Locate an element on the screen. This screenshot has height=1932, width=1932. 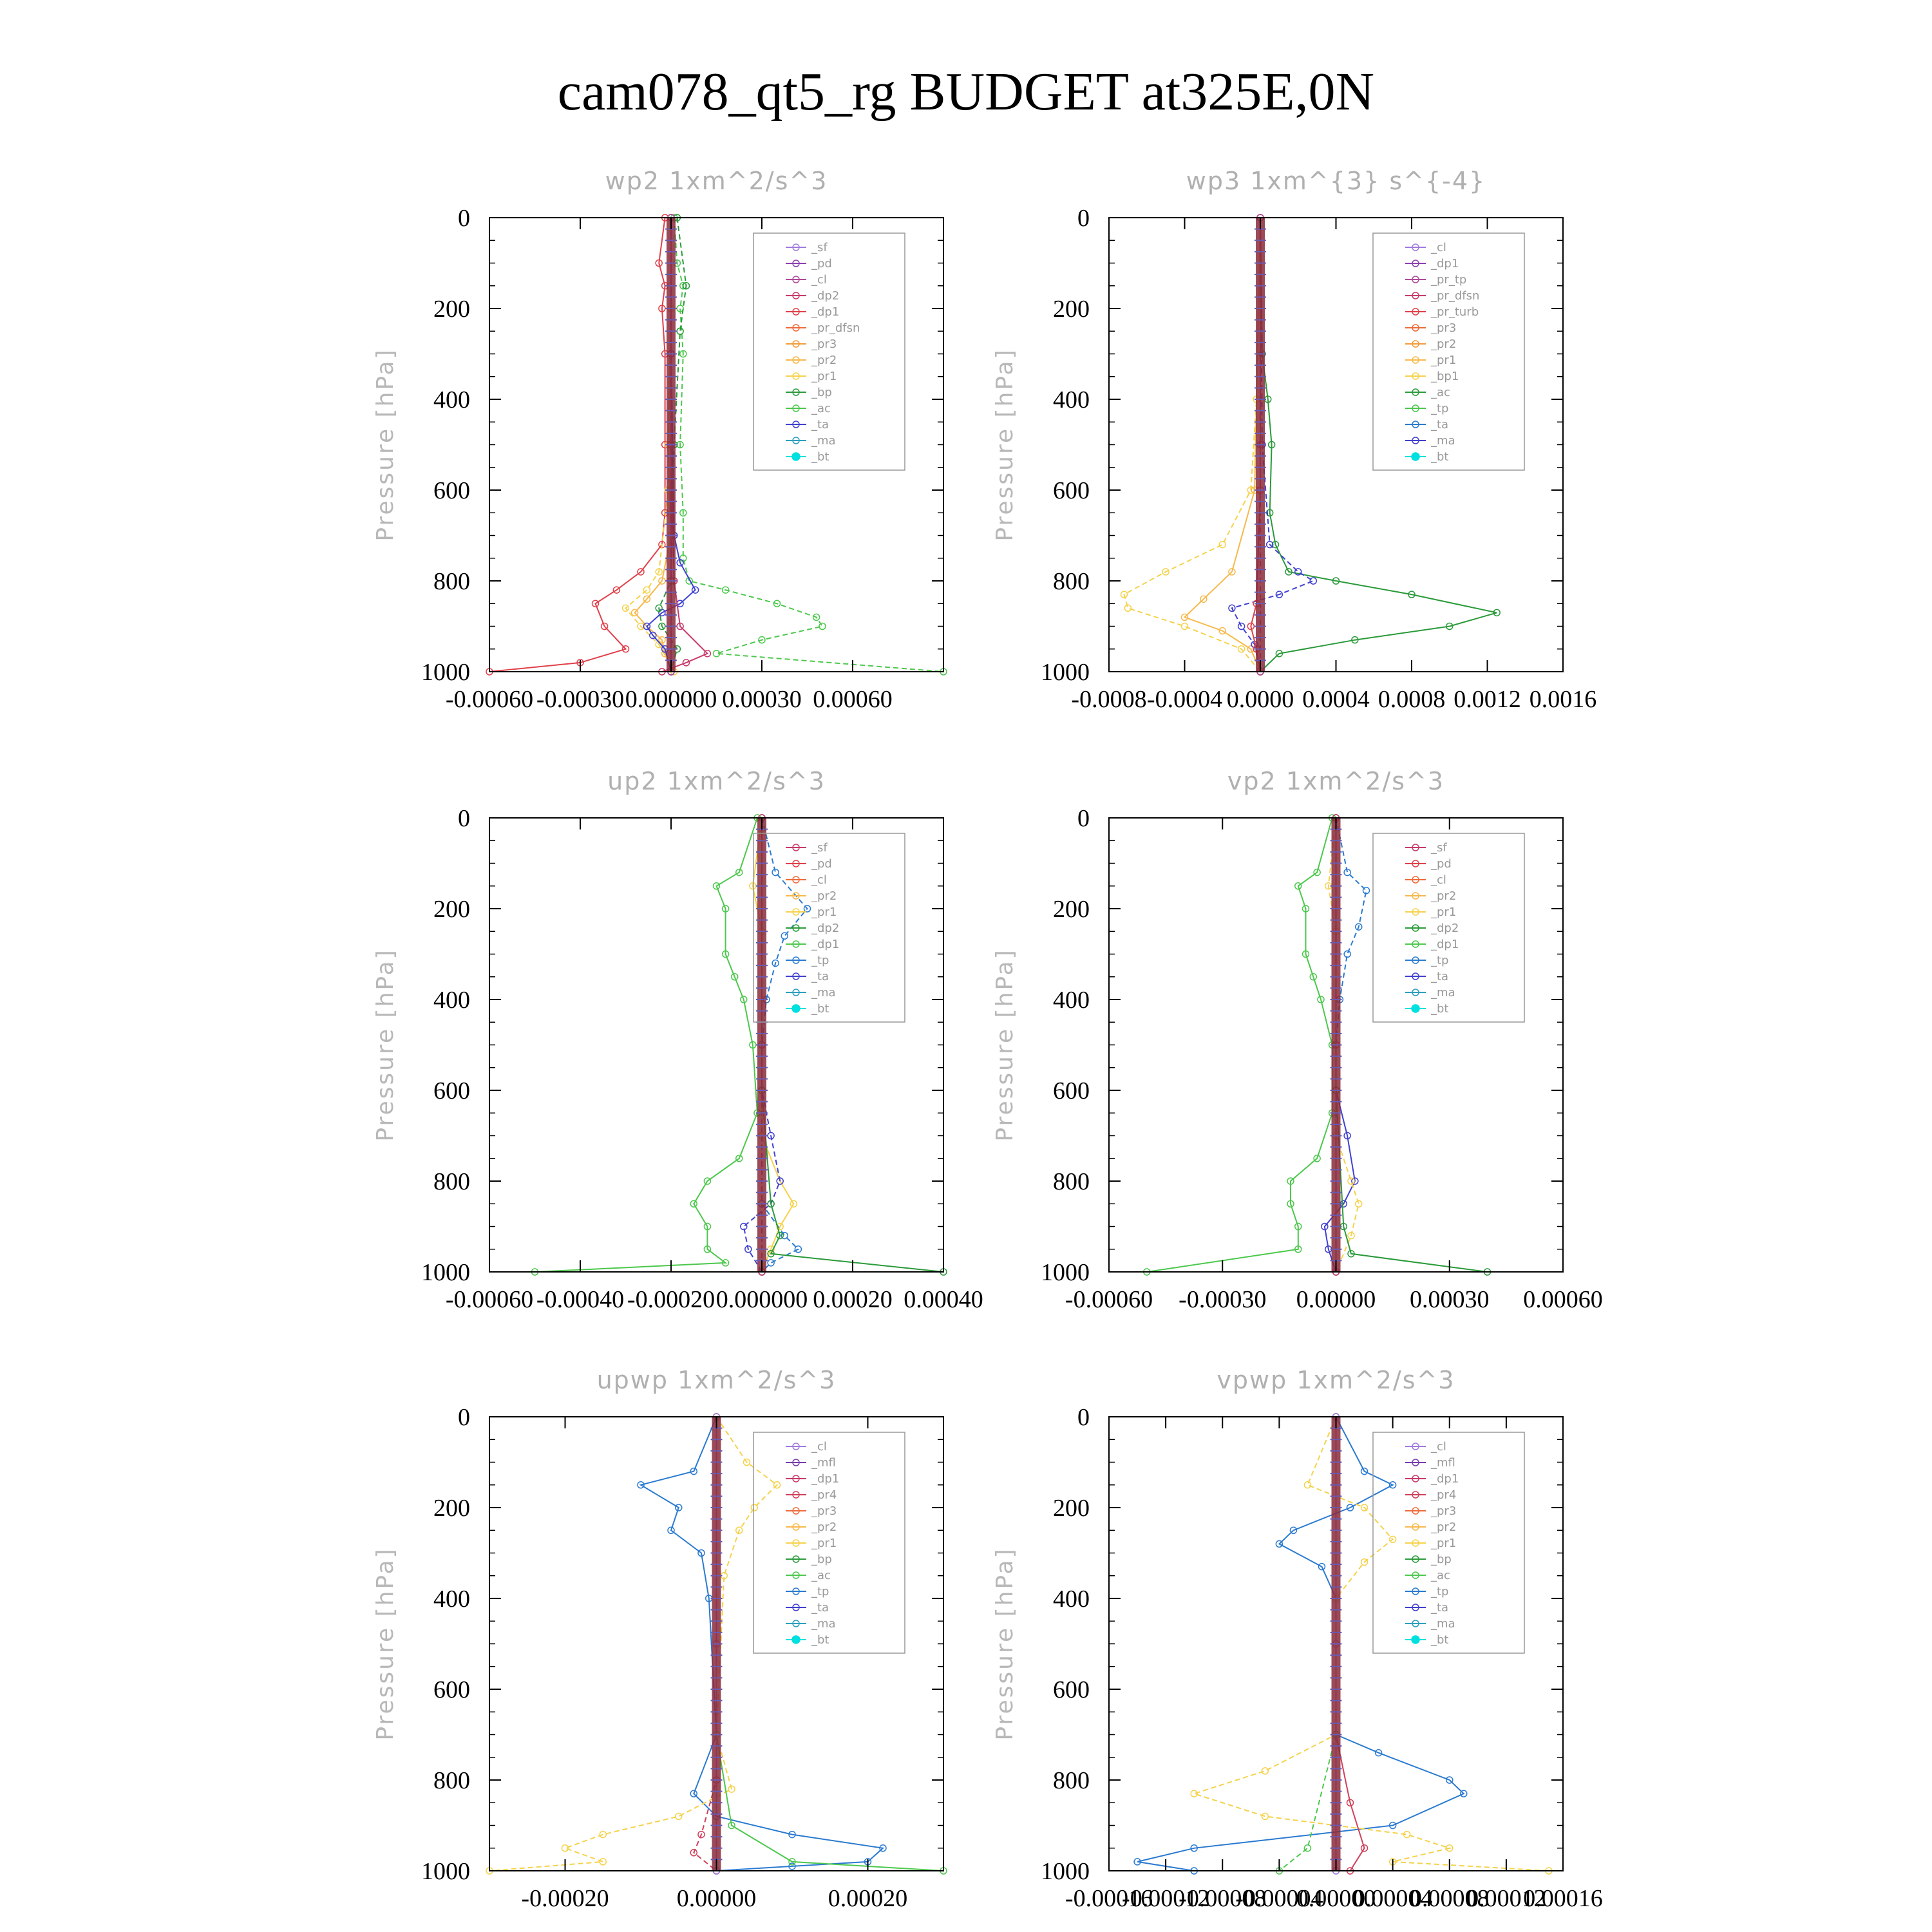
legend-entry: _dp1 is located at coordinates (1444, 944).